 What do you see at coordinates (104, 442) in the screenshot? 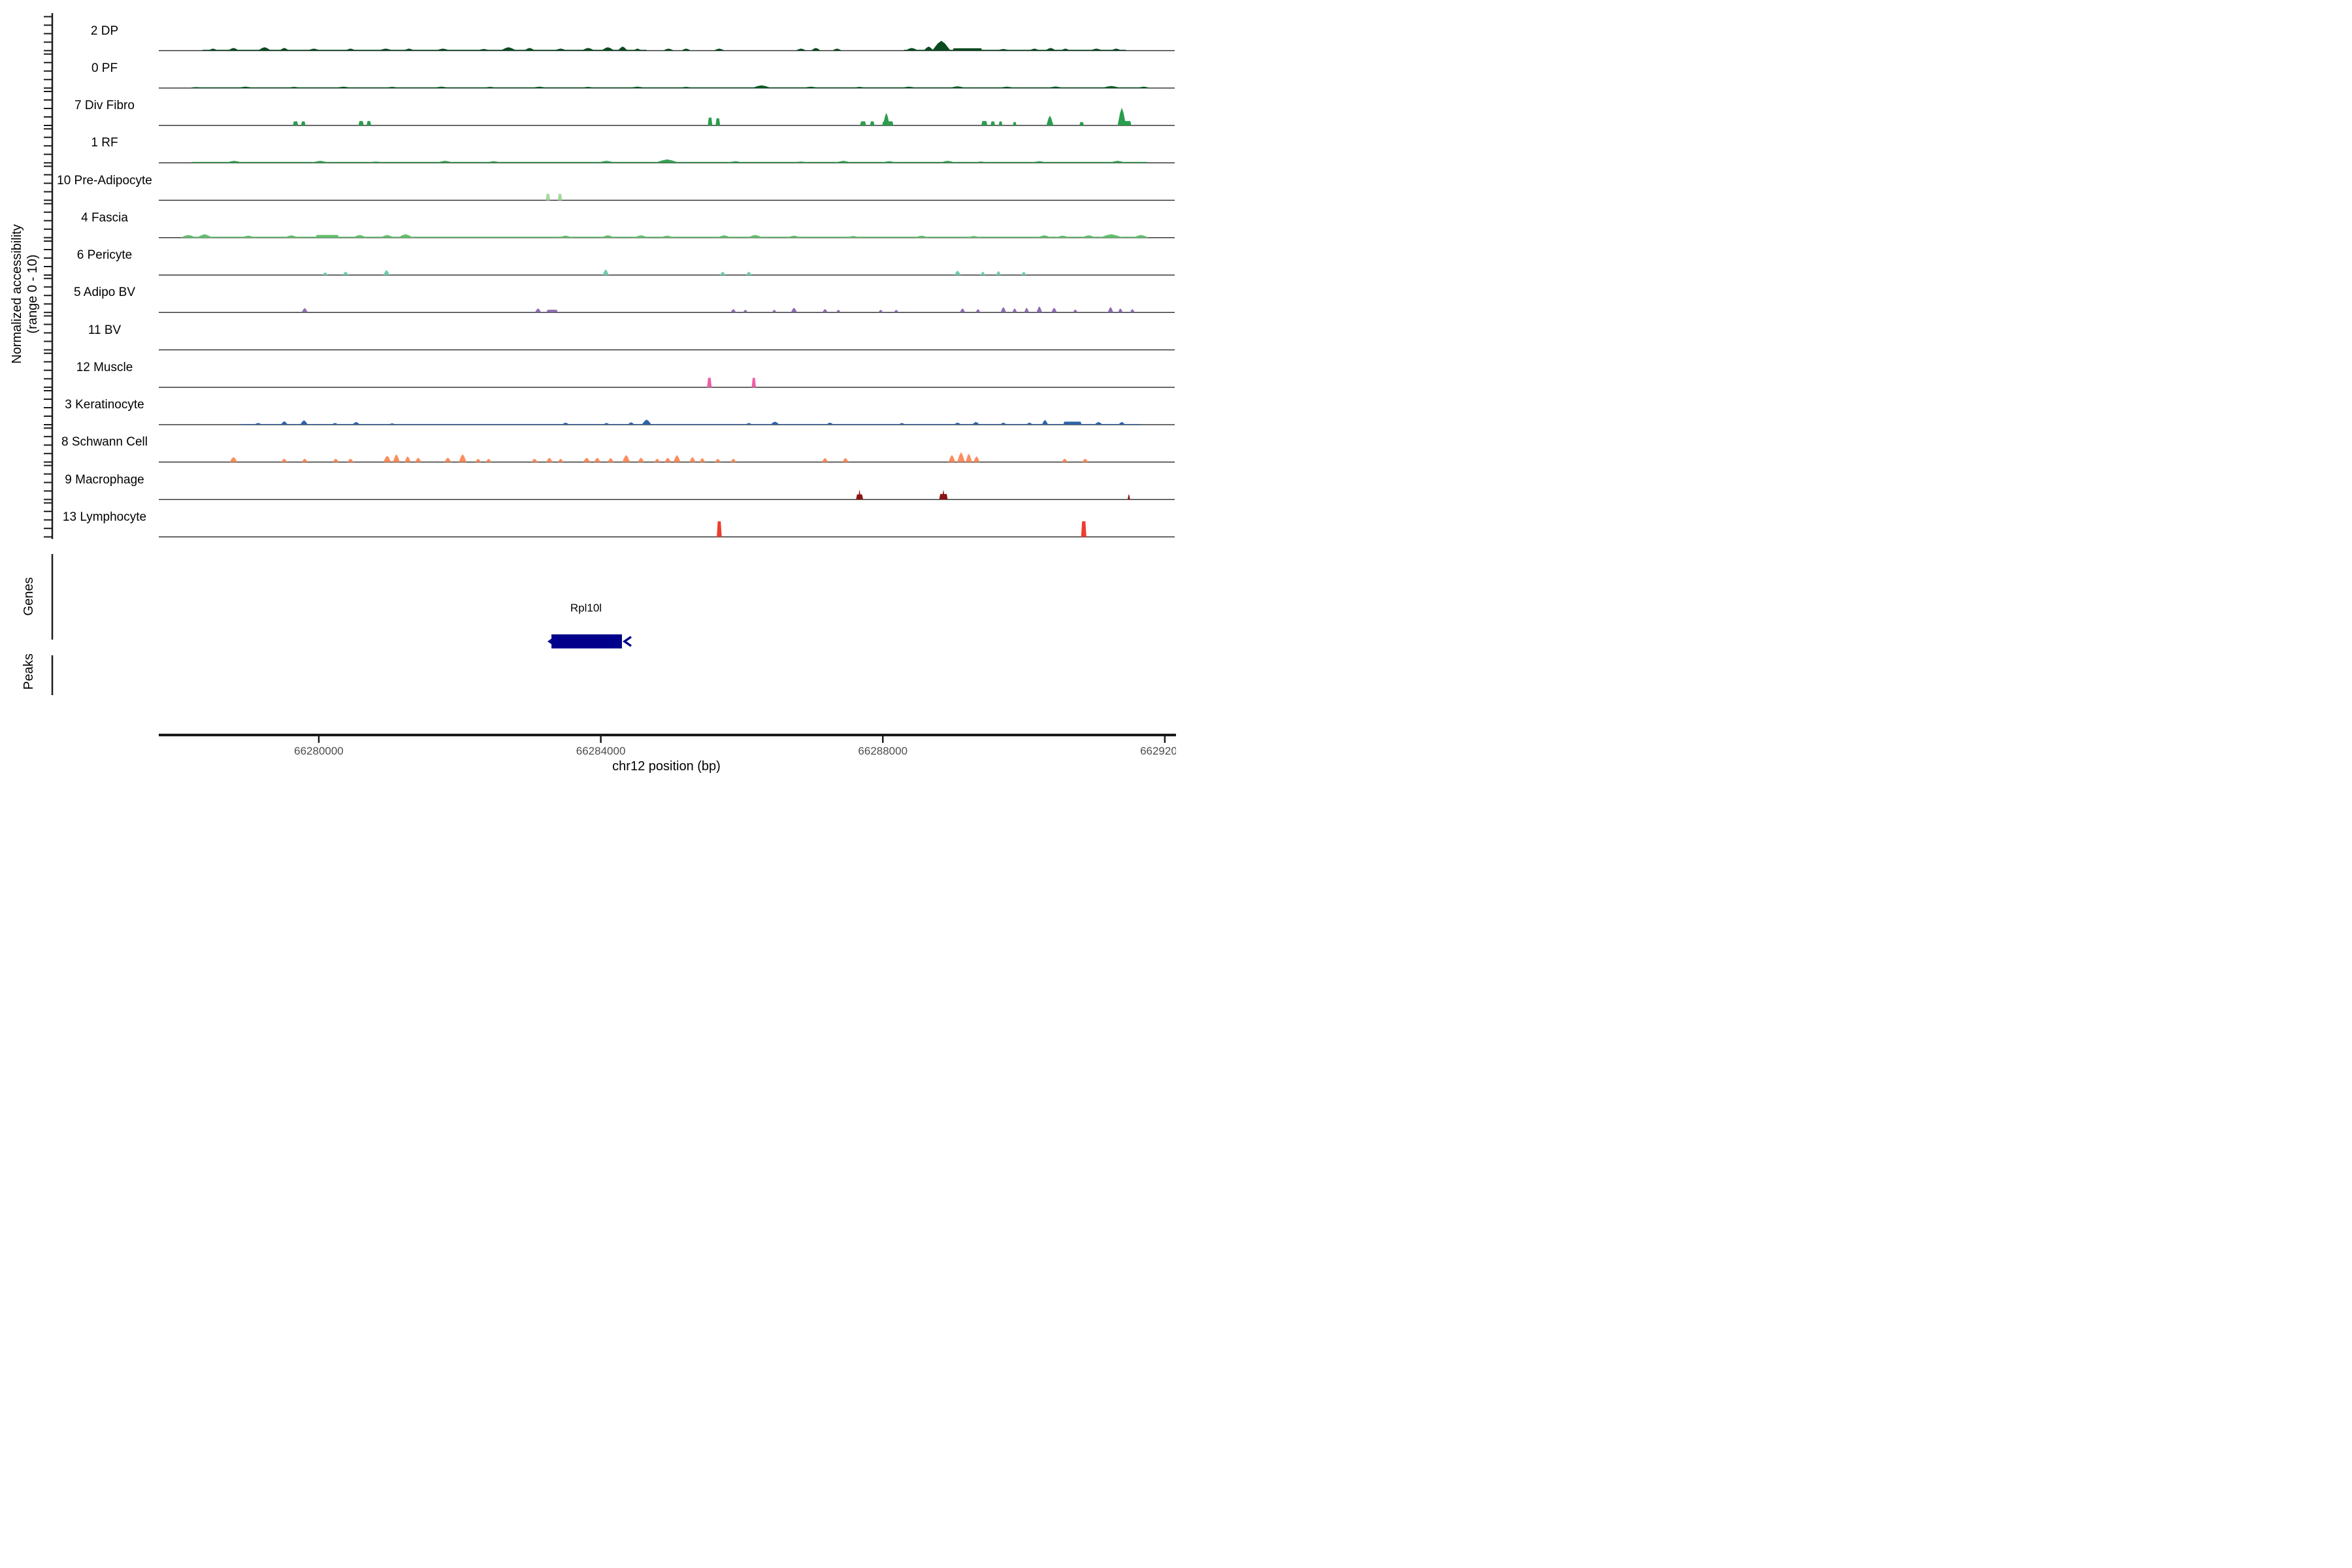
I see `track-label-8-schwann-cell: 8 Schwann Cell` at bounding box center [104, 442].